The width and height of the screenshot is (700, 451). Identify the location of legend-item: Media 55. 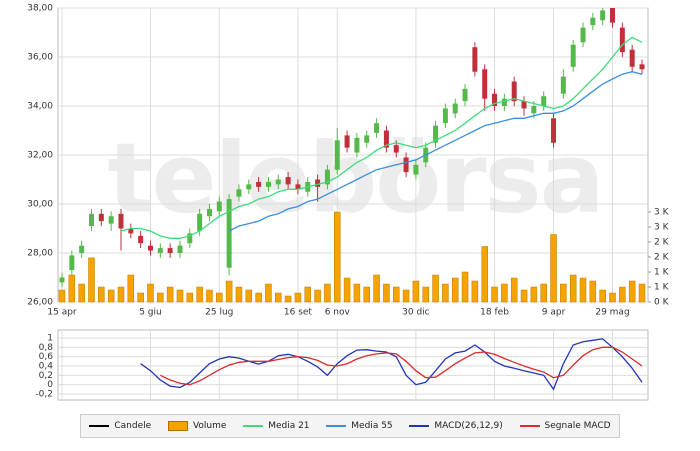
(359, 426).